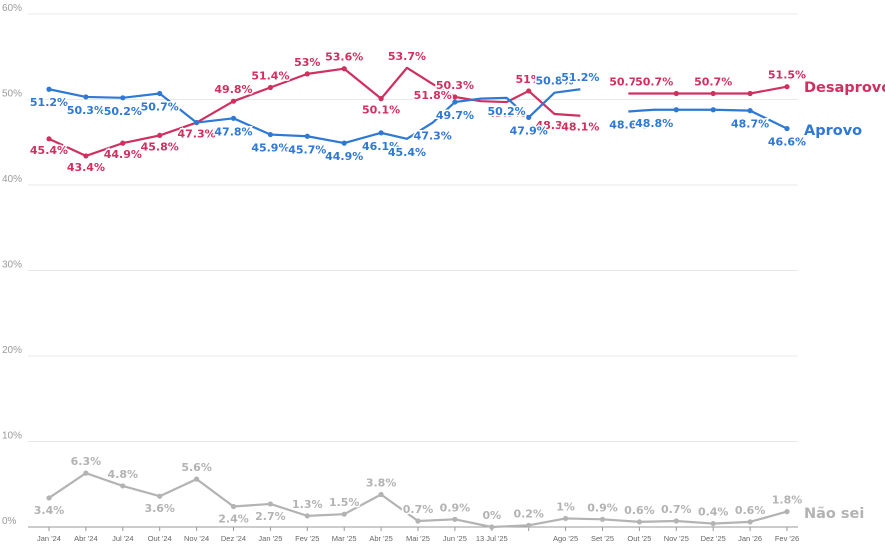 This screenshot has width=885, height=550. What do you see at coordinates (787, 538) in the screenshot?
I see `x-tick-label: Fev '26` at bounding box center [787, 538].